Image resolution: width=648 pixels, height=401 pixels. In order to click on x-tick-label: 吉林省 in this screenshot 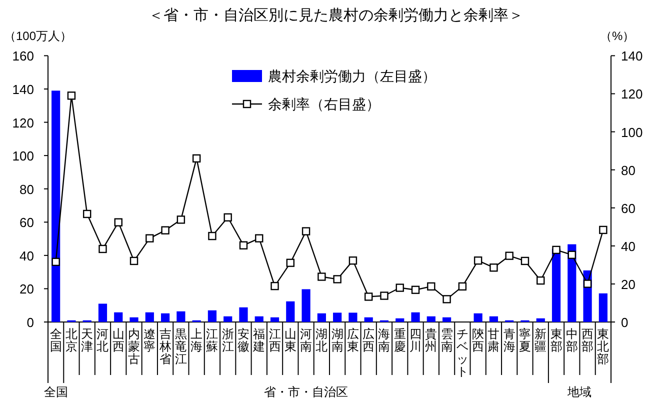, I will do `click(165, 346)`.